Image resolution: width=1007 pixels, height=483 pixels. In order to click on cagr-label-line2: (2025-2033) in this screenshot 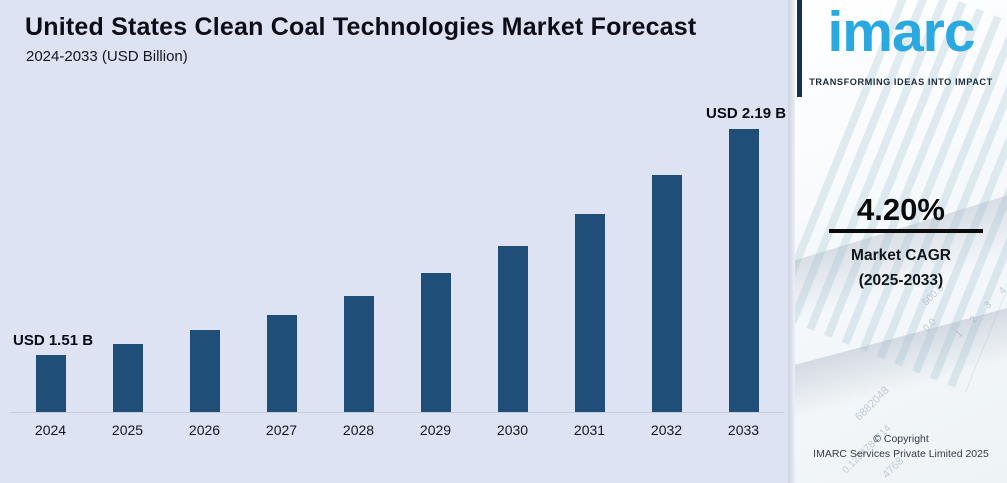, I will do `click(901, 280)`.